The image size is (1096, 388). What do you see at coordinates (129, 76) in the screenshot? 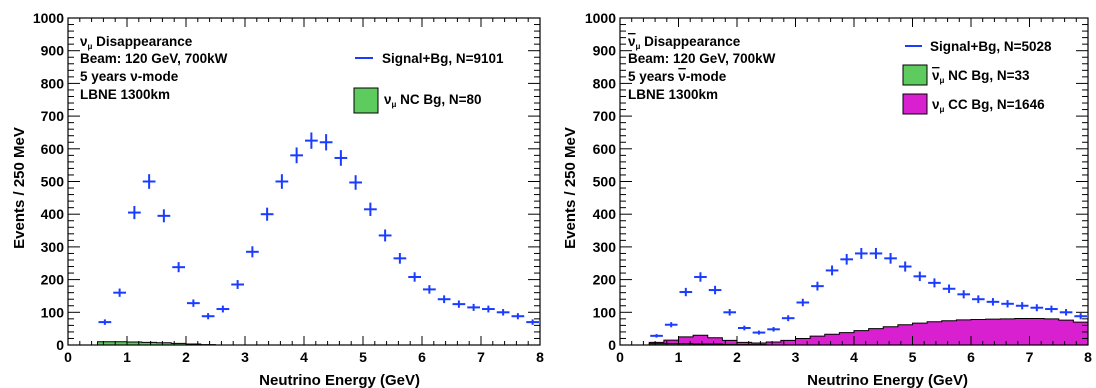
I see `left-annotation-line-3: 5 years ν-mode` at bounding box center [129, 76].